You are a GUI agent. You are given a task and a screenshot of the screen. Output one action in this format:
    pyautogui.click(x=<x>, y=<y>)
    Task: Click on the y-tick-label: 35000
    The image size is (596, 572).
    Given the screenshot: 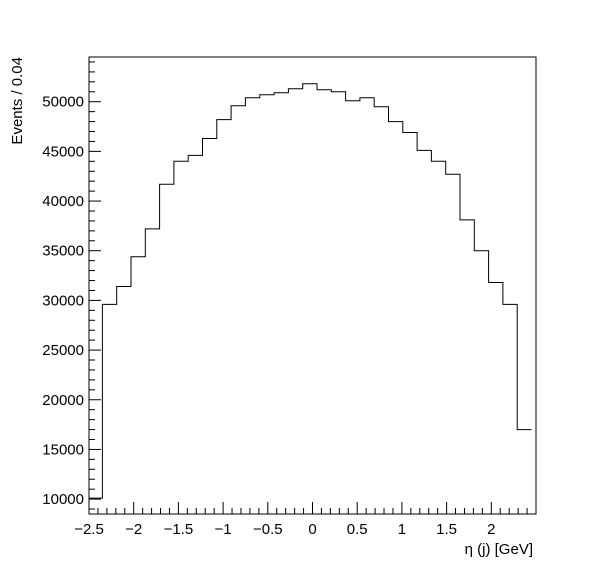 What is the action you would take?
    pyautogui.click(x=63, y=251)
    